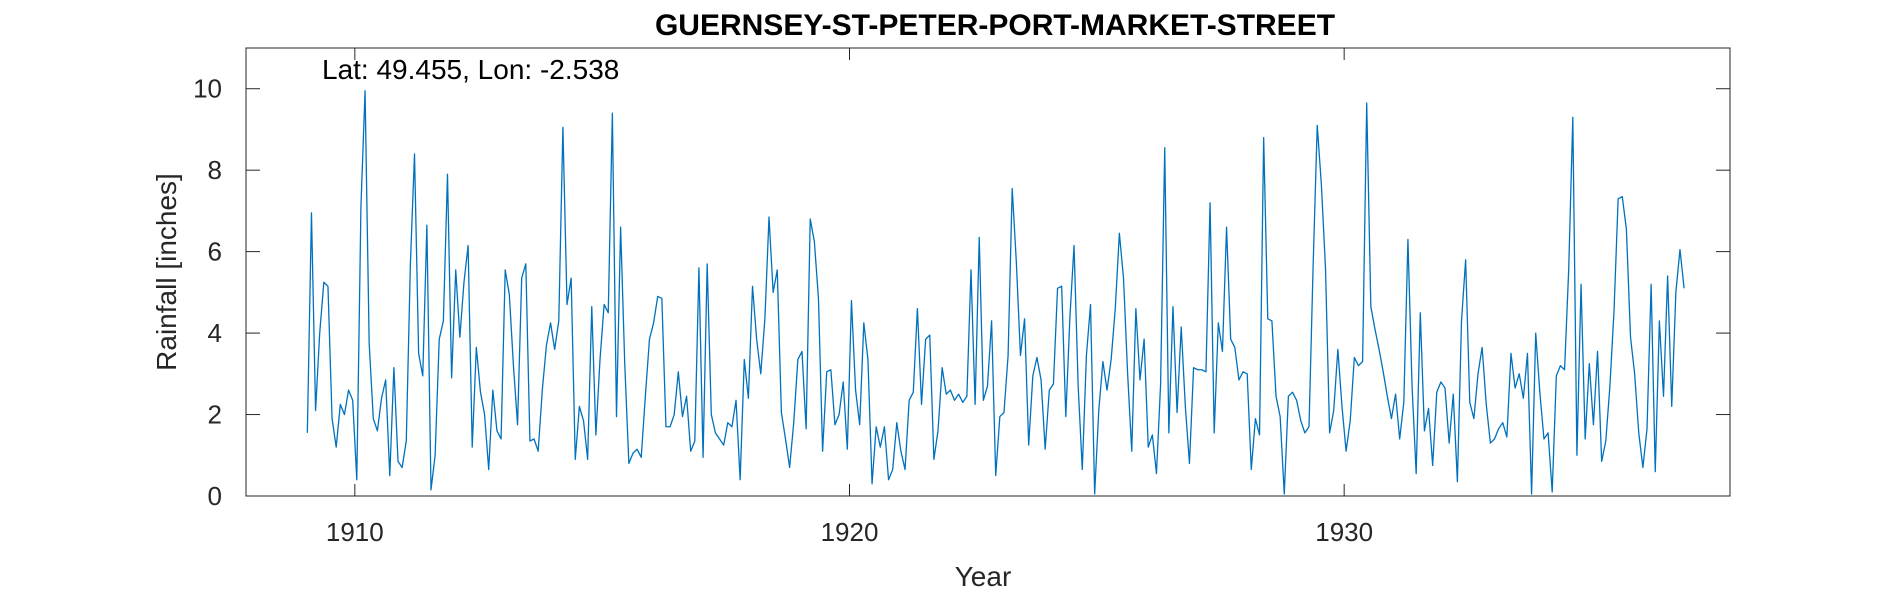 The image size is (1890, 591). I want to click on y-tick-label: 0, so click(215, 496).